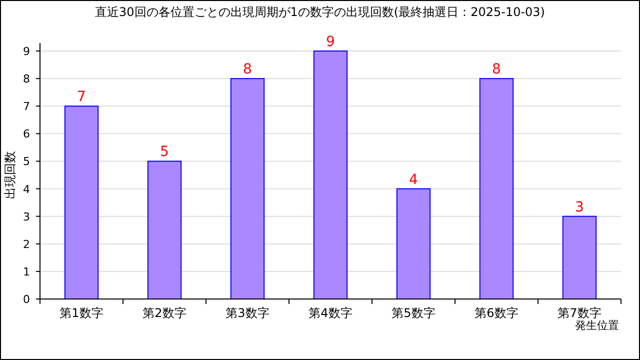  What do you see at coordinates (26, 107) in the screenshot?
I see `y-tick-label: 7` at bounding box center [26, 107].